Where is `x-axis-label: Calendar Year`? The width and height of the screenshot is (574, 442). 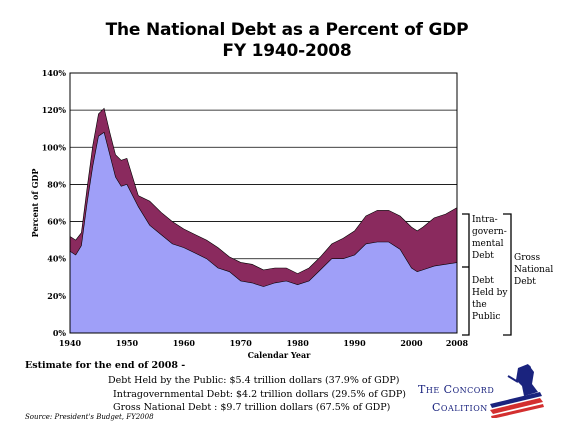
x-axis-label: Calendar Year is located at coordinates (280, 355).